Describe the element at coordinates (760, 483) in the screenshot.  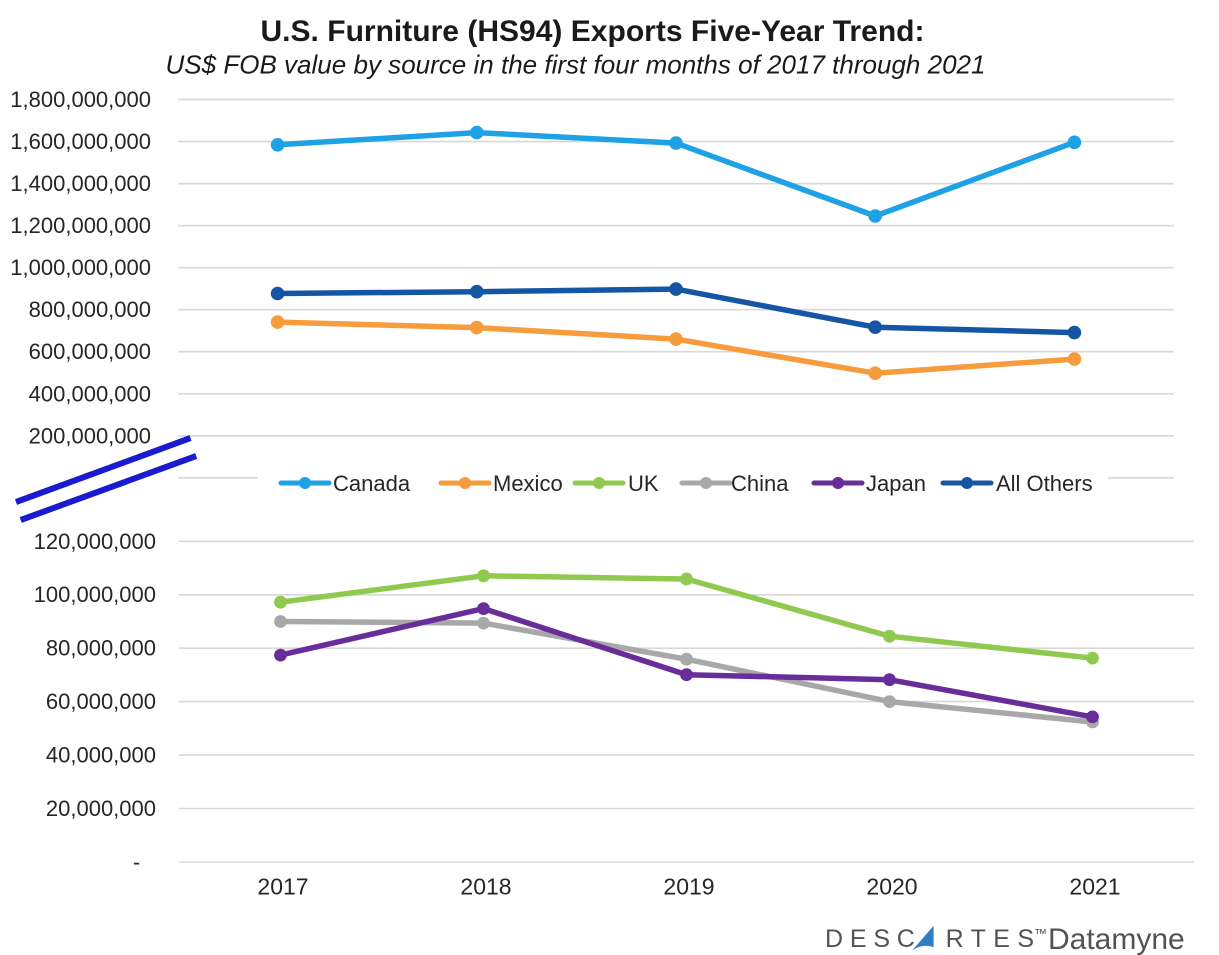
I see `svg-text: China` at that location.